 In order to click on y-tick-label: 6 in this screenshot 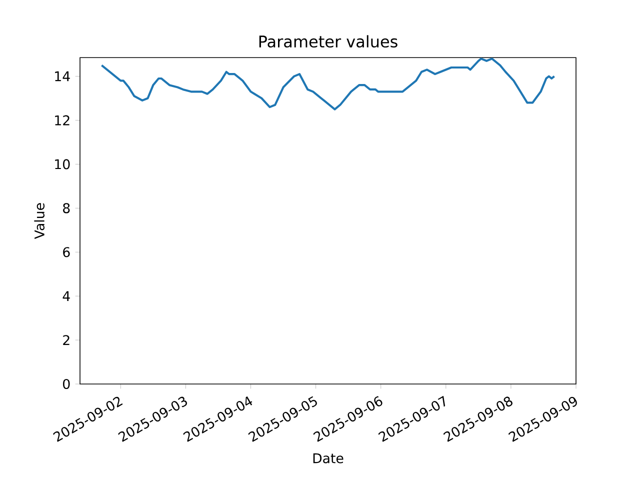, I will do `click(66, 252)`.